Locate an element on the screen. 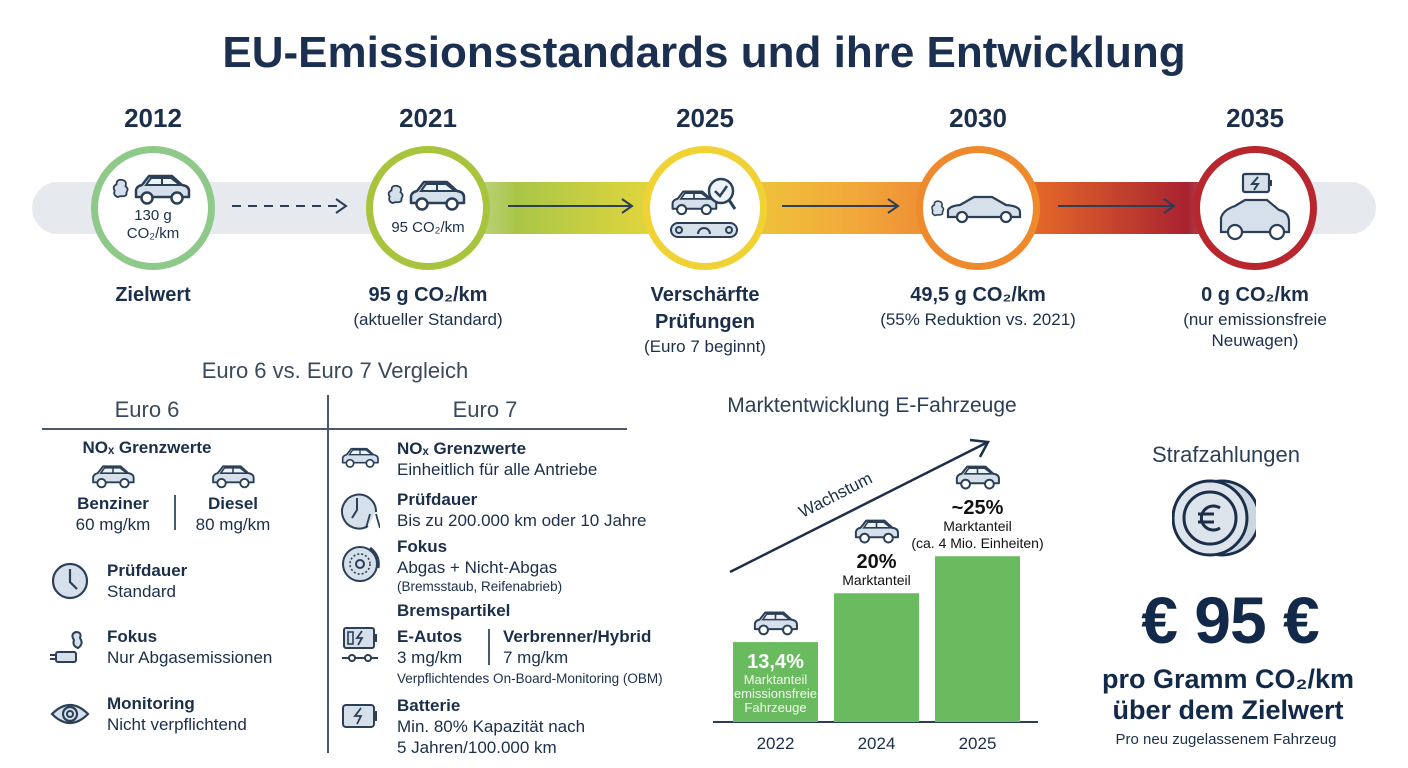 This screenshot has height=768, width=1408. x-tick-label: 2022 is located at coordinates (776, 743).